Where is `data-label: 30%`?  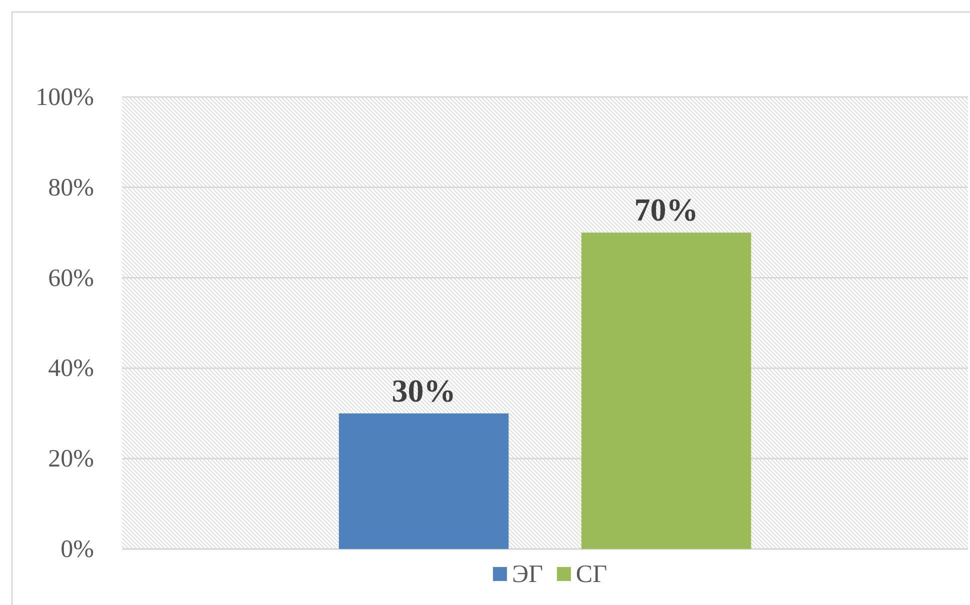
data-label: 30% is located at coordinates (424, 390).